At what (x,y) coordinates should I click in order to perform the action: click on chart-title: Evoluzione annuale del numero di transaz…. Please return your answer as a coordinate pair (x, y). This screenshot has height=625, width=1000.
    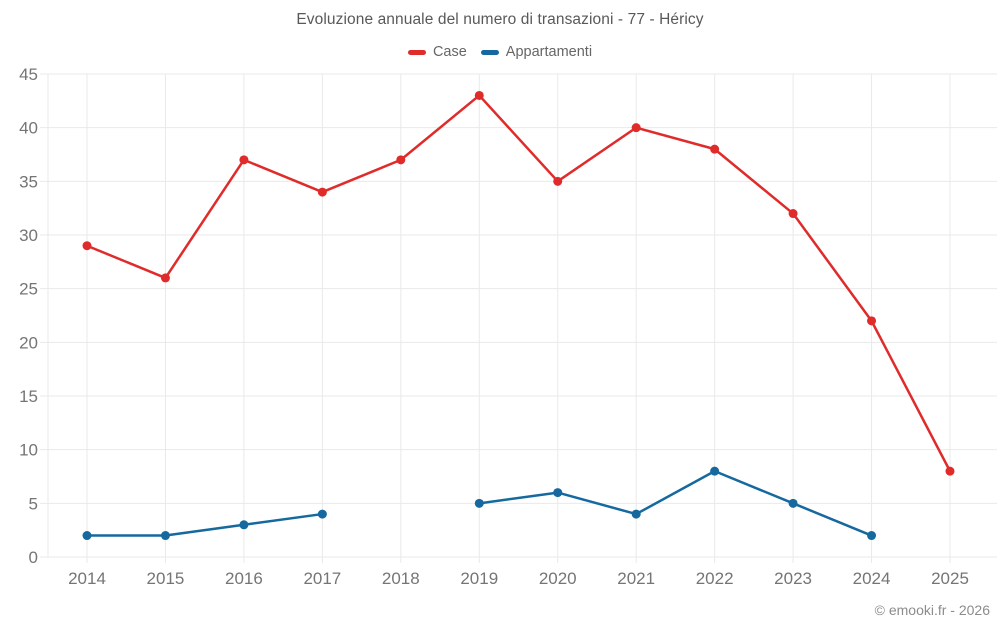
    Looking at the image, I should click on (500, 19).